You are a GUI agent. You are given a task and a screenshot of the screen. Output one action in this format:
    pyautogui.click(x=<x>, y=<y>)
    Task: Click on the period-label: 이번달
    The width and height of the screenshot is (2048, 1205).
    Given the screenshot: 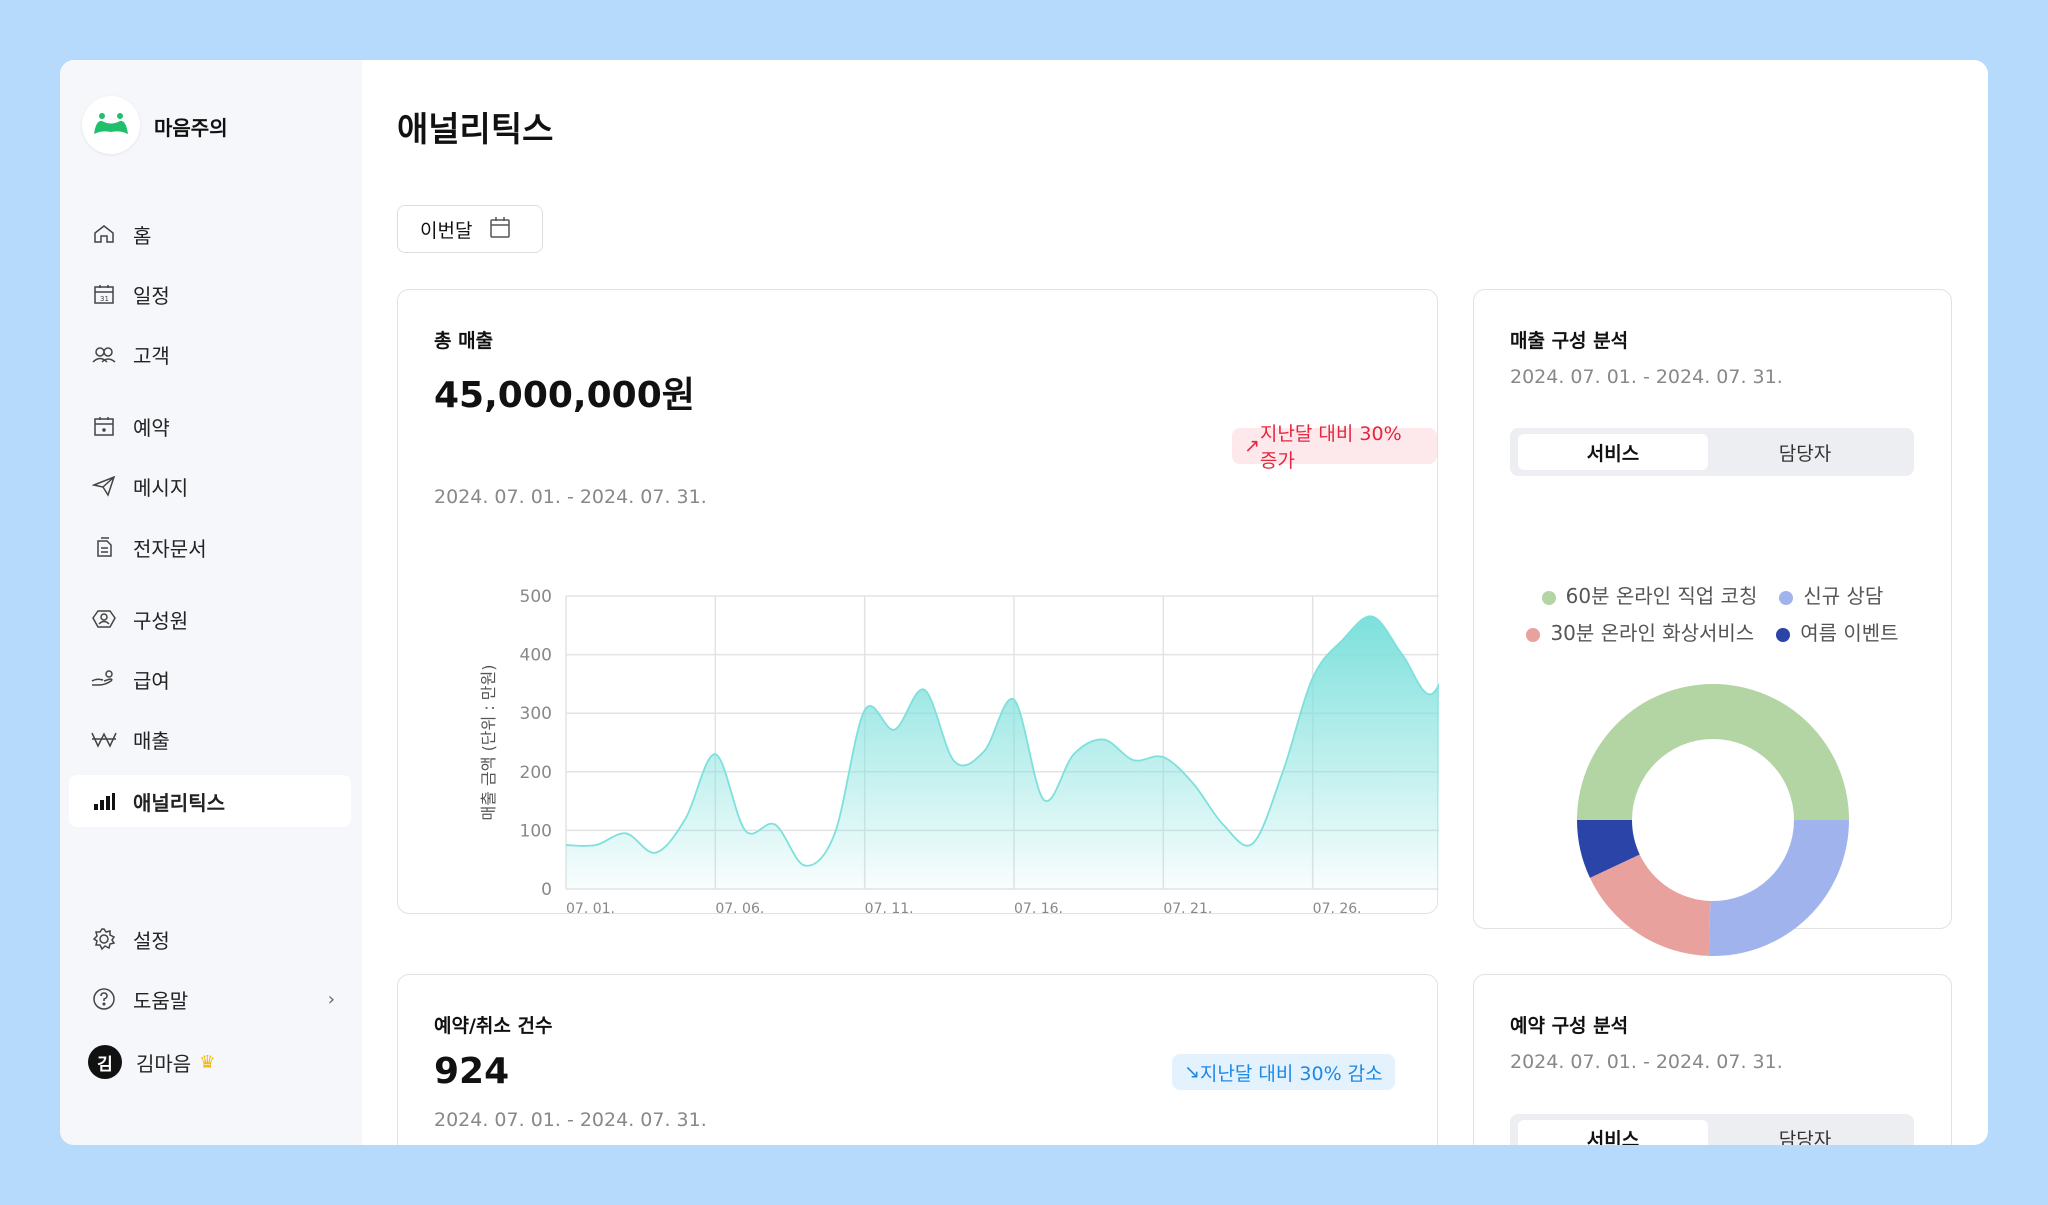 What is the action you would take?
    pyautogui.click(x=446, y=230)
    